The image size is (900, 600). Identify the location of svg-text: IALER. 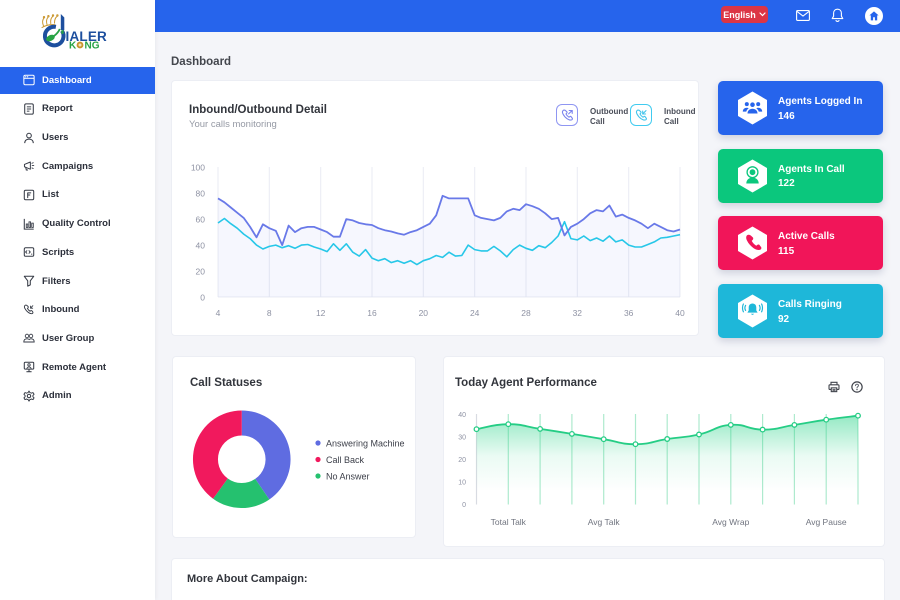
(87, 36).